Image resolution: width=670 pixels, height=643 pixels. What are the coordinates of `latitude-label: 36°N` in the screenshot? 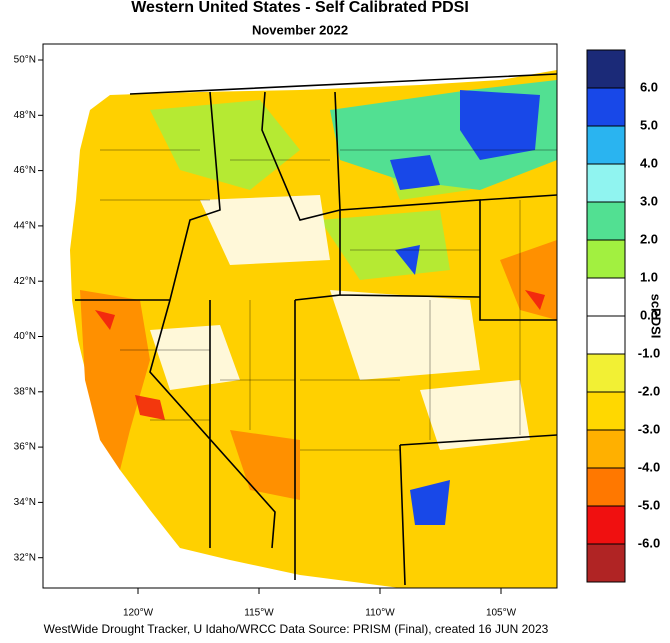 It's located at (25, 447).